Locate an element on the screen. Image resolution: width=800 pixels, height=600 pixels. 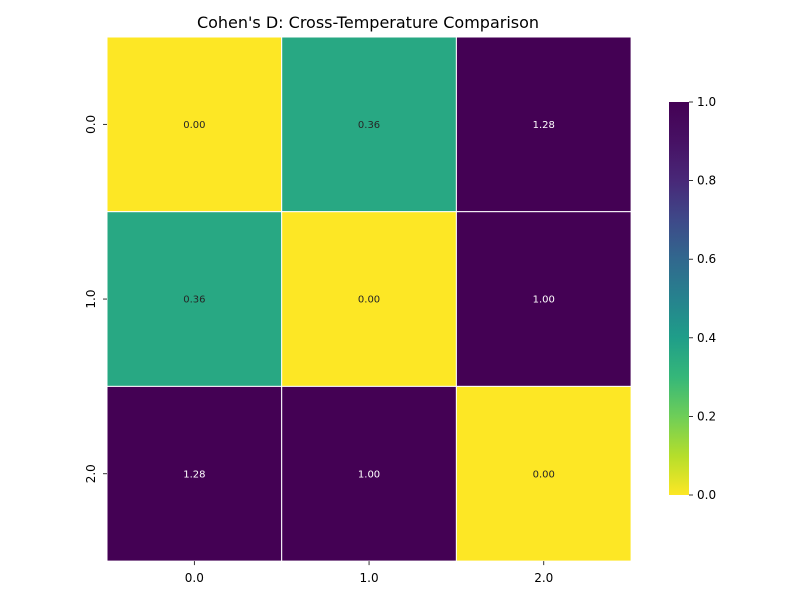
colorbar-gradient is located at coordinates (679, 298).